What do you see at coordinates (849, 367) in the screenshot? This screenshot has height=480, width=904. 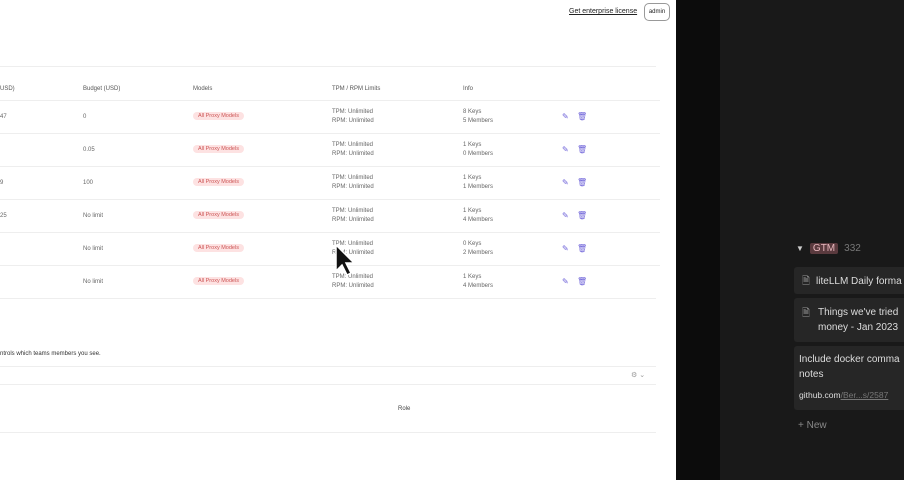 I see `note-title: Include docker comma notes` at bounding box center [849, 367].